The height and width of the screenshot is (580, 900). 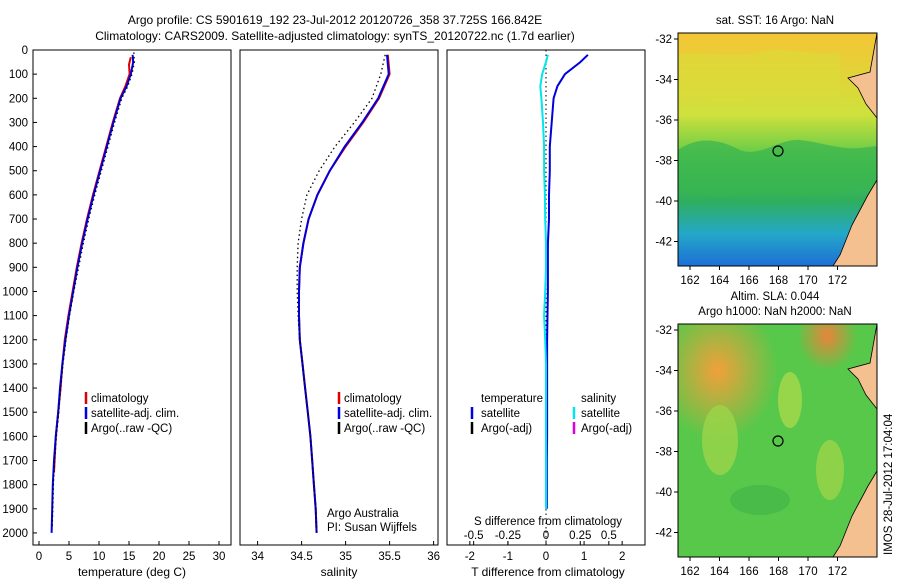 I want to click on x-tick-label: 25, so click(x=189, y=557).